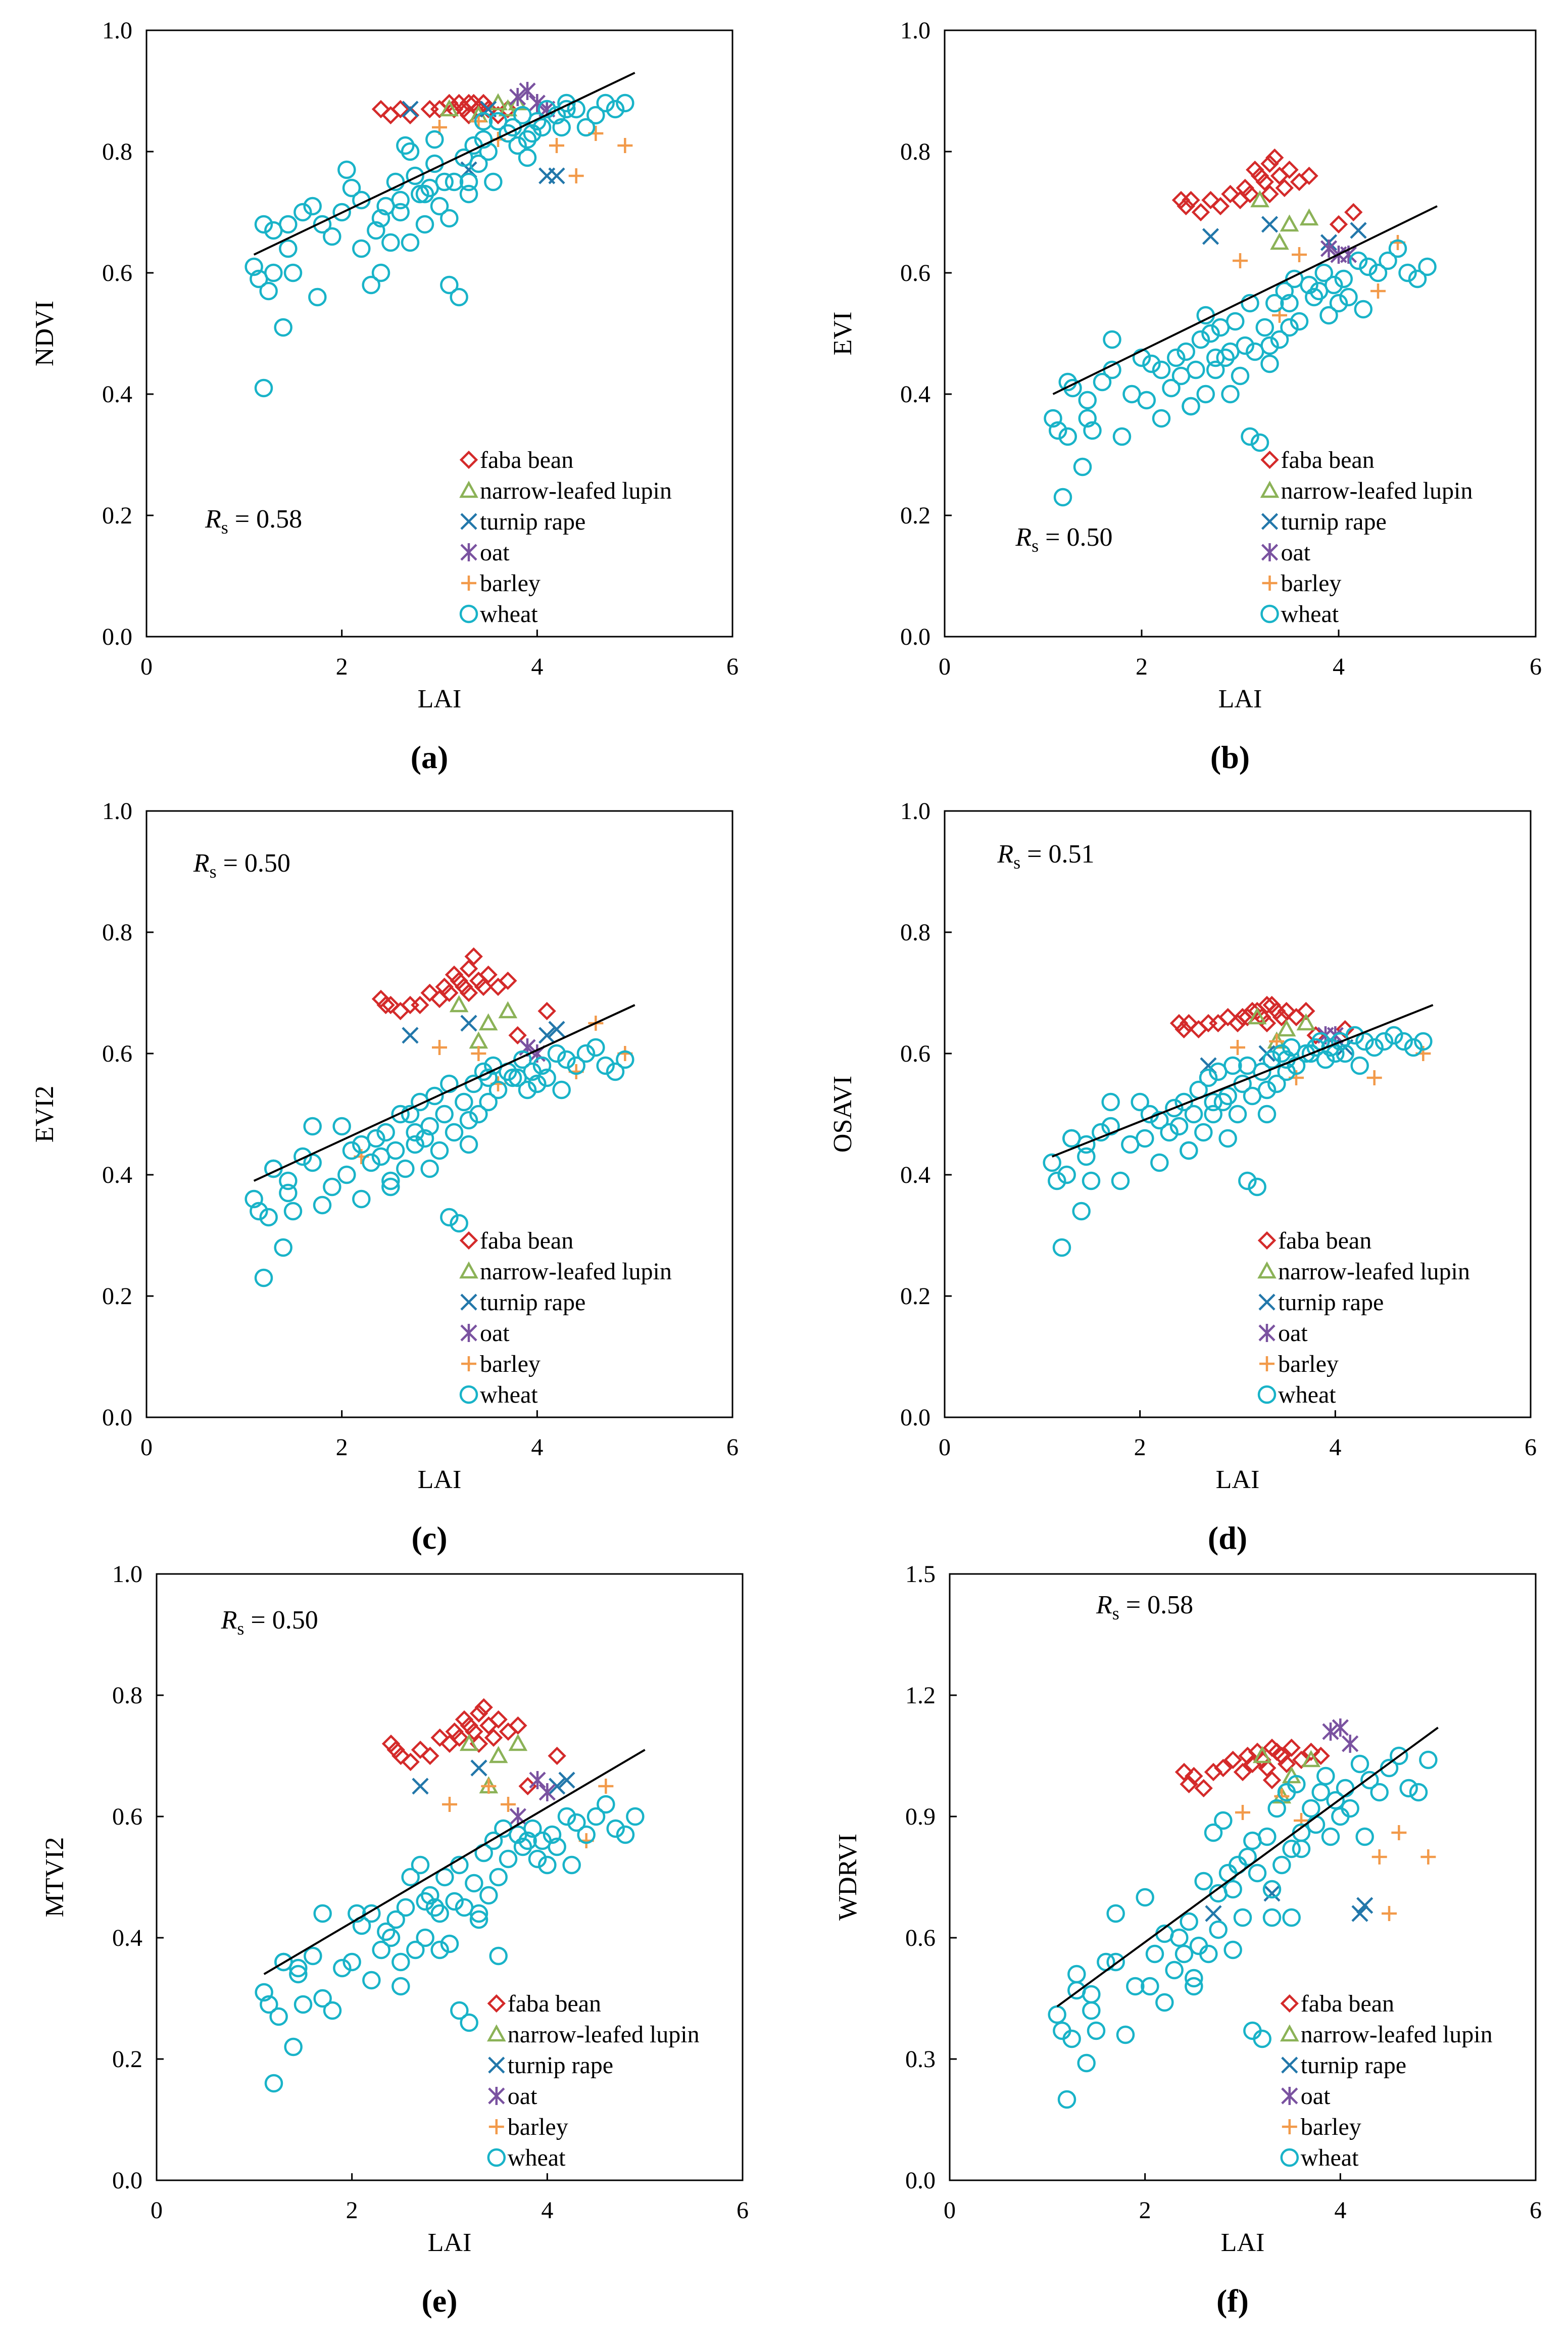 This screenshot has height=2343, width=1568. What do you see at coordinates (127, 2059) in the screenshot?
I see `y-tick-label: 0.2` at bounding box center [127, 2059].